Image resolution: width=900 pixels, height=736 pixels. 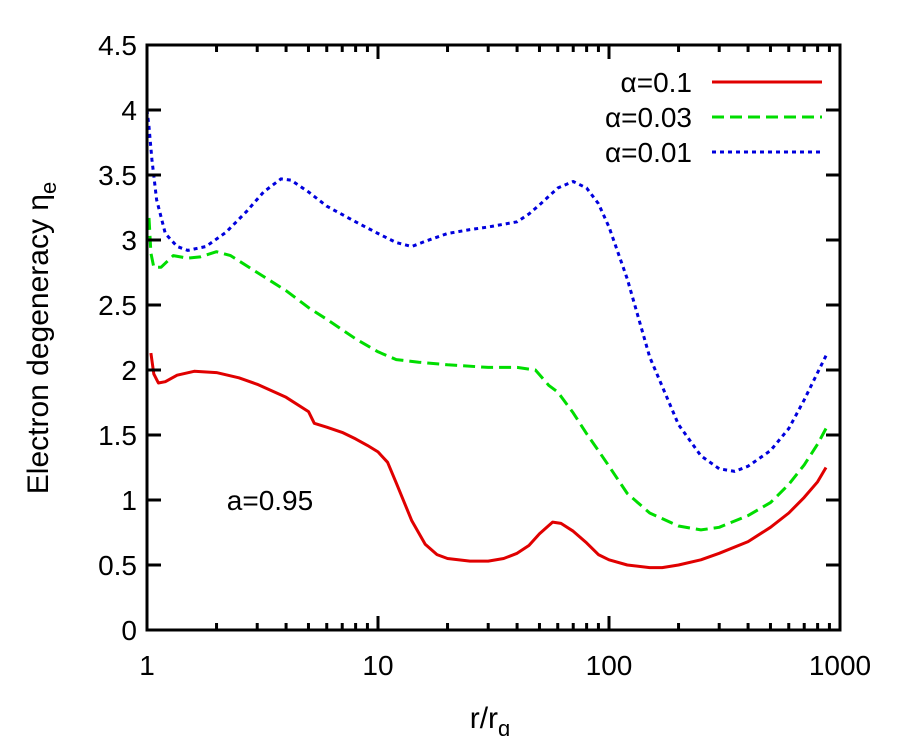 What do you see at coordinates (117, 305) in the screenshot?
I see `y-tick-label: 2.5` at bounding box center [117, 305].